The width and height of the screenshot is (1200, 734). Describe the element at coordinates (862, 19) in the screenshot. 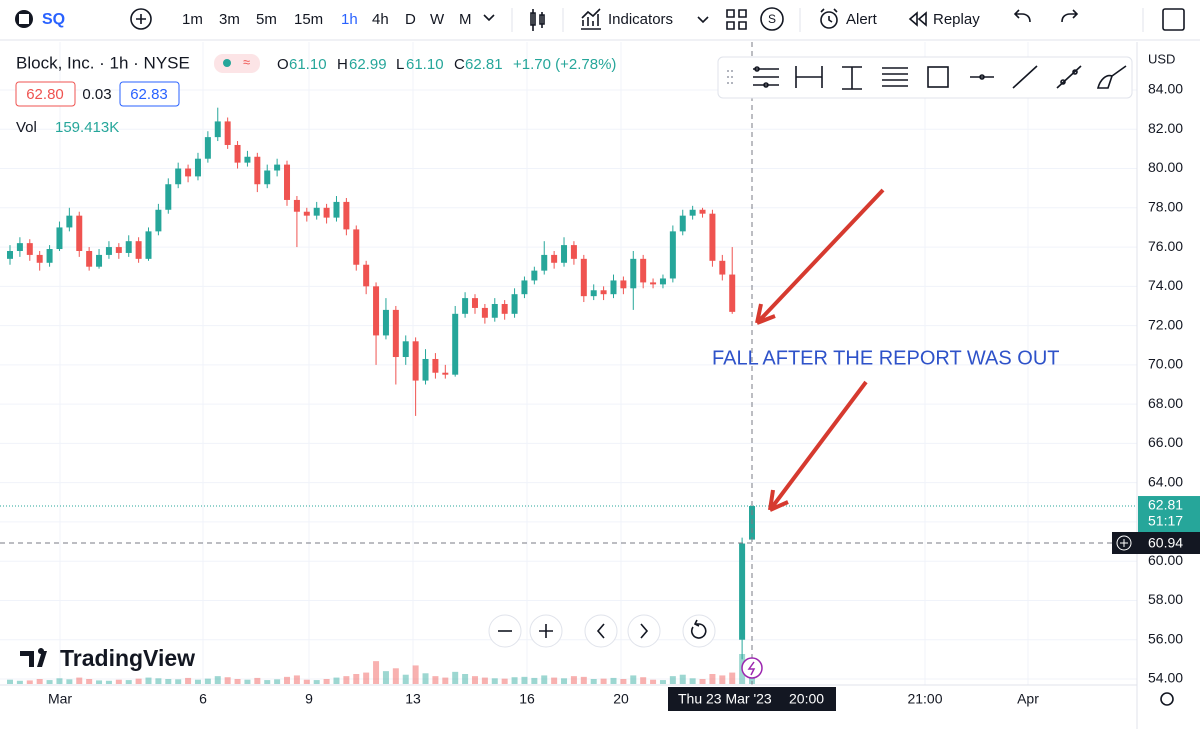

I see `alert-button: Alert` at that location.